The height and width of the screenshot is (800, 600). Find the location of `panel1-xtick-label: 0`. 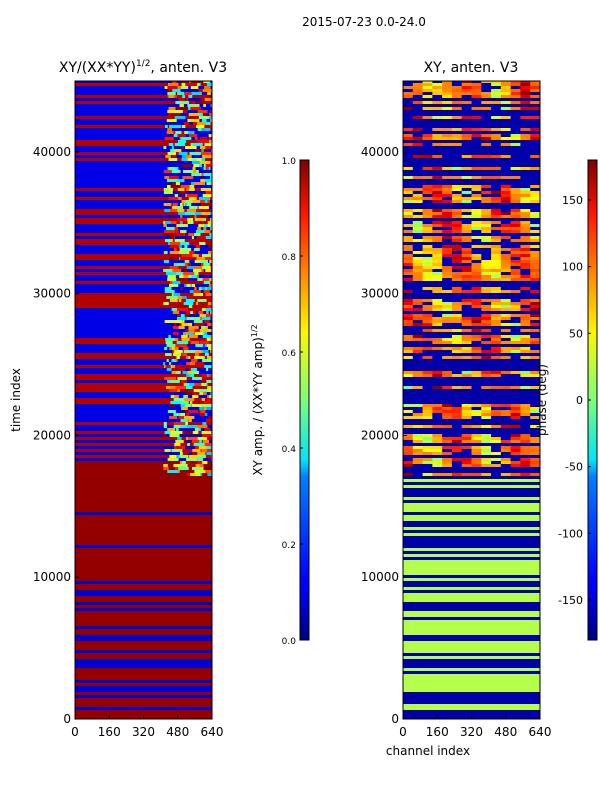

panel1-xtick-label: 0 is located at coordinates (75, 732).